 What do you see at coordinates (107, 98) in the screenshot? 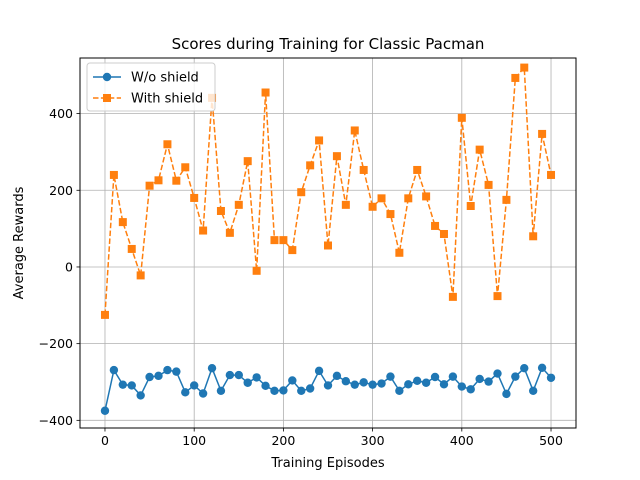
I see `legend-marker` at bounding box center [107, 98].